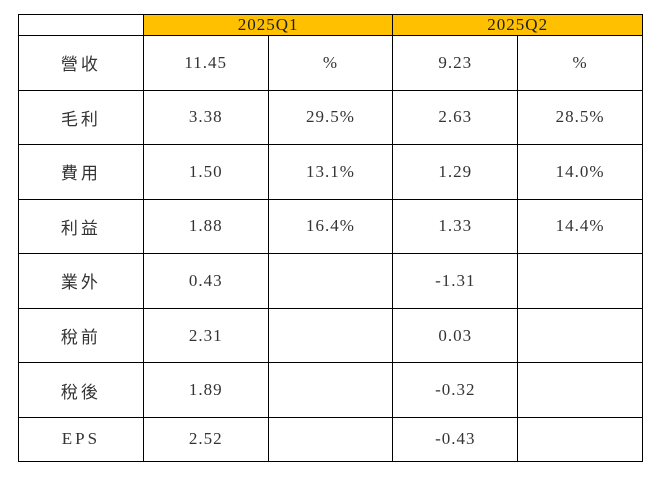 The width and height of the screenshot is (663, 478). Describe the element at coordinates (205, 117) in the screenshot. I see `q1-value-cell: 3.38` at that location.